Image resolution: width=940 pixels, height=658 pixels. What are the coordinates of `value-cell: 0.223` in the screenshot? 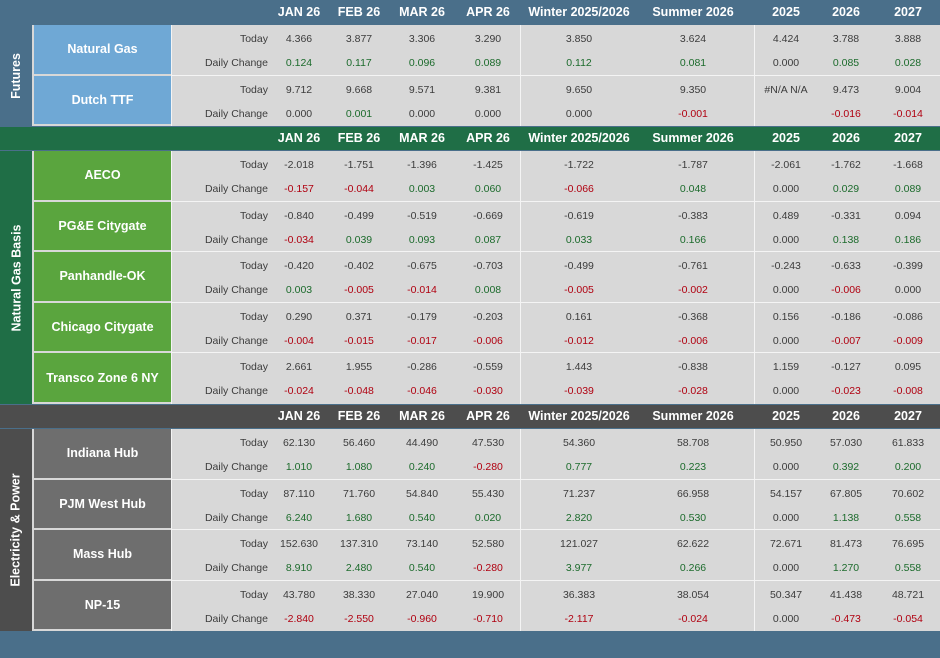 It's located at (693, 467).